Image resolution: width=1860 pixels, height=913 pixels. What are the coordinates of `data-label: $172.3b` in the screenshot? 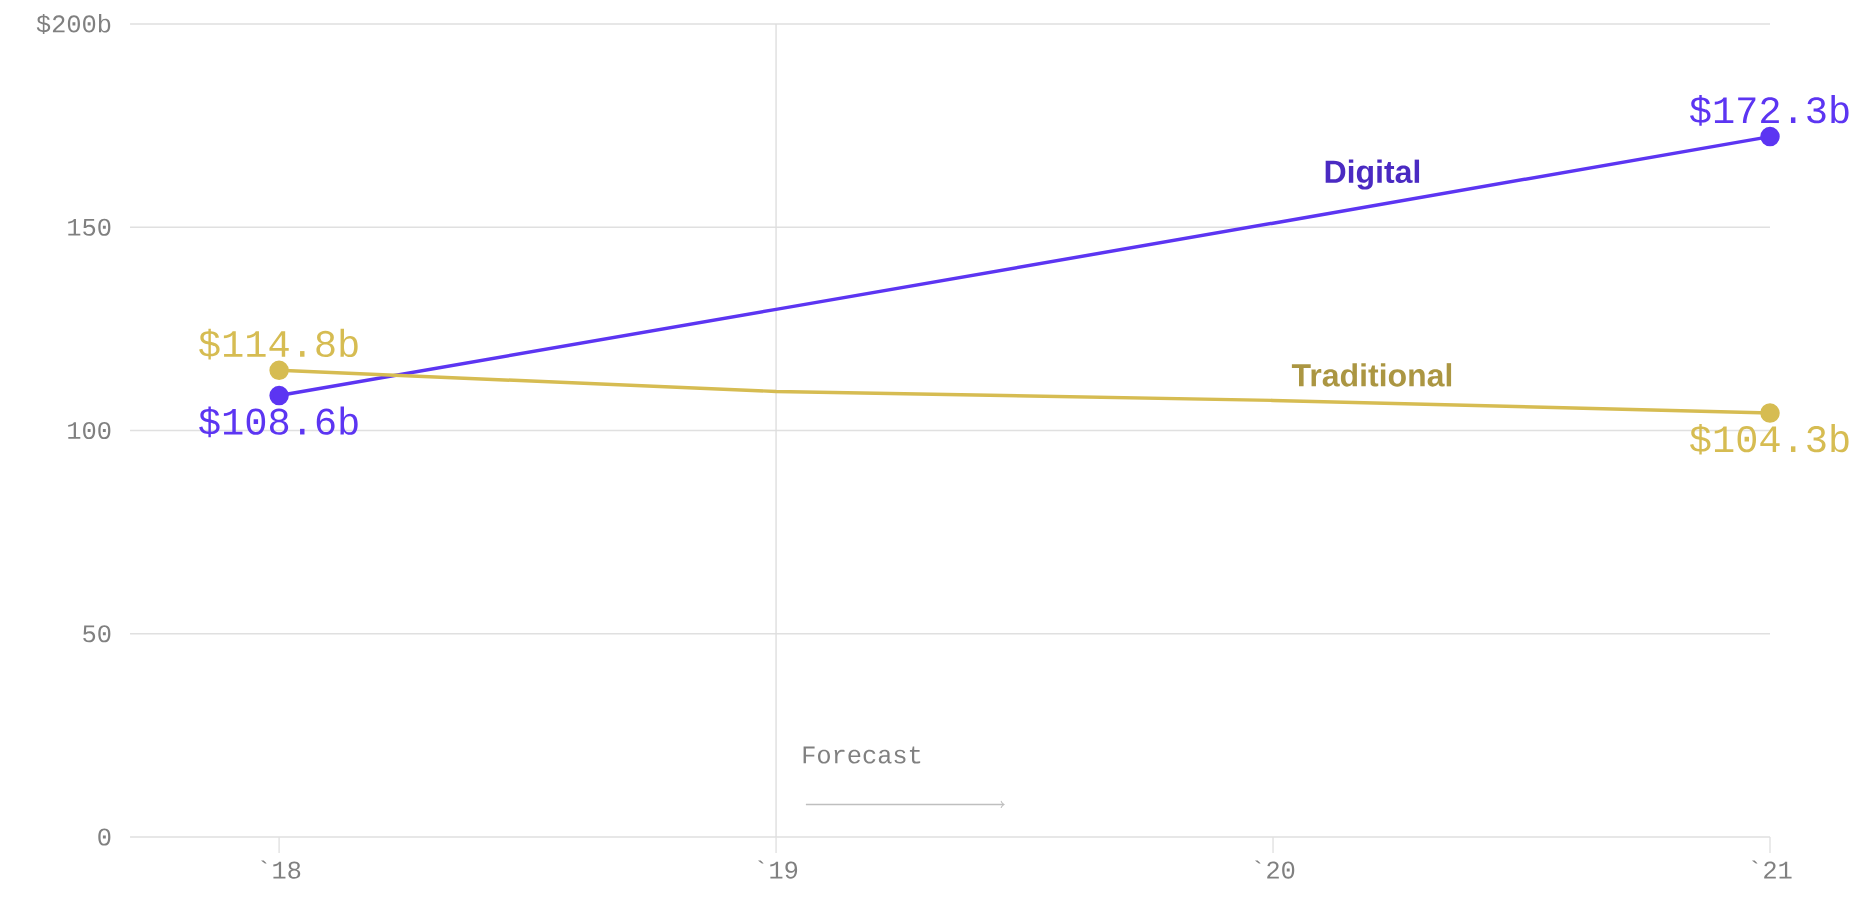 It's located at (1769, 110).